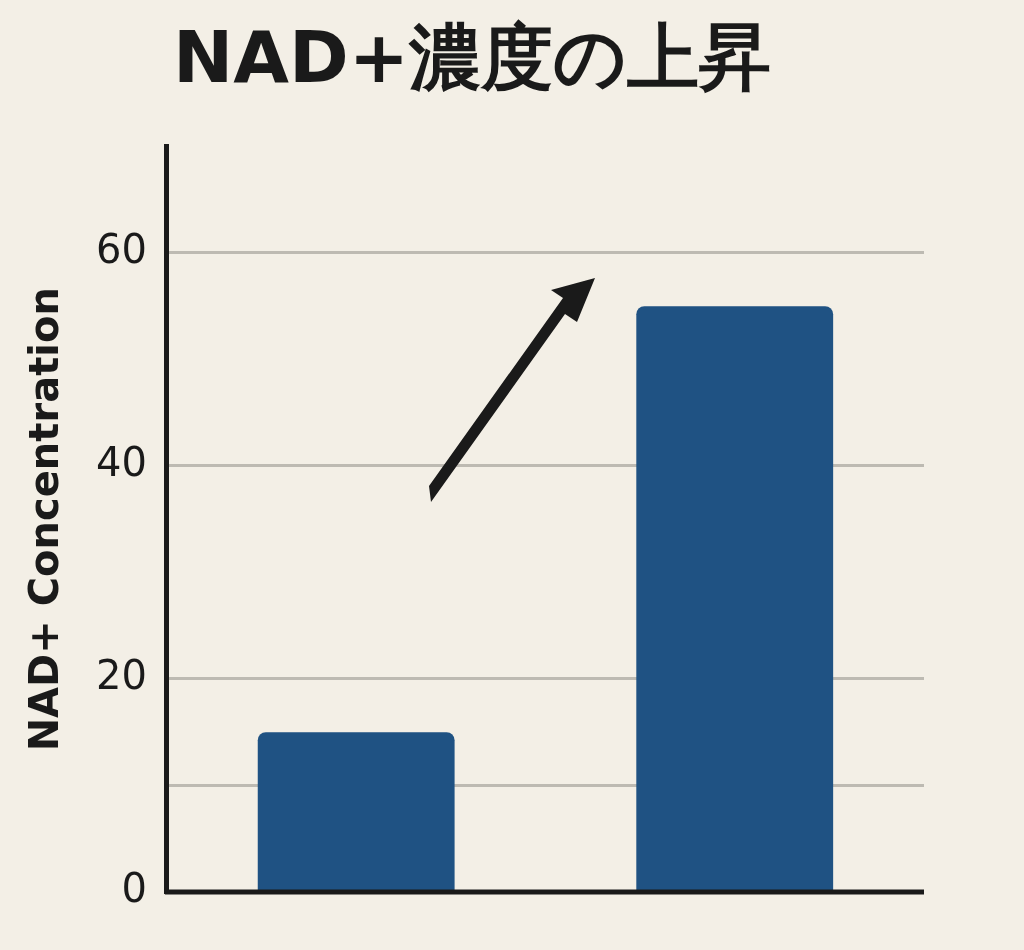  I want to click on y-axis-title: NAD+ Concentration, so click(44, 519).